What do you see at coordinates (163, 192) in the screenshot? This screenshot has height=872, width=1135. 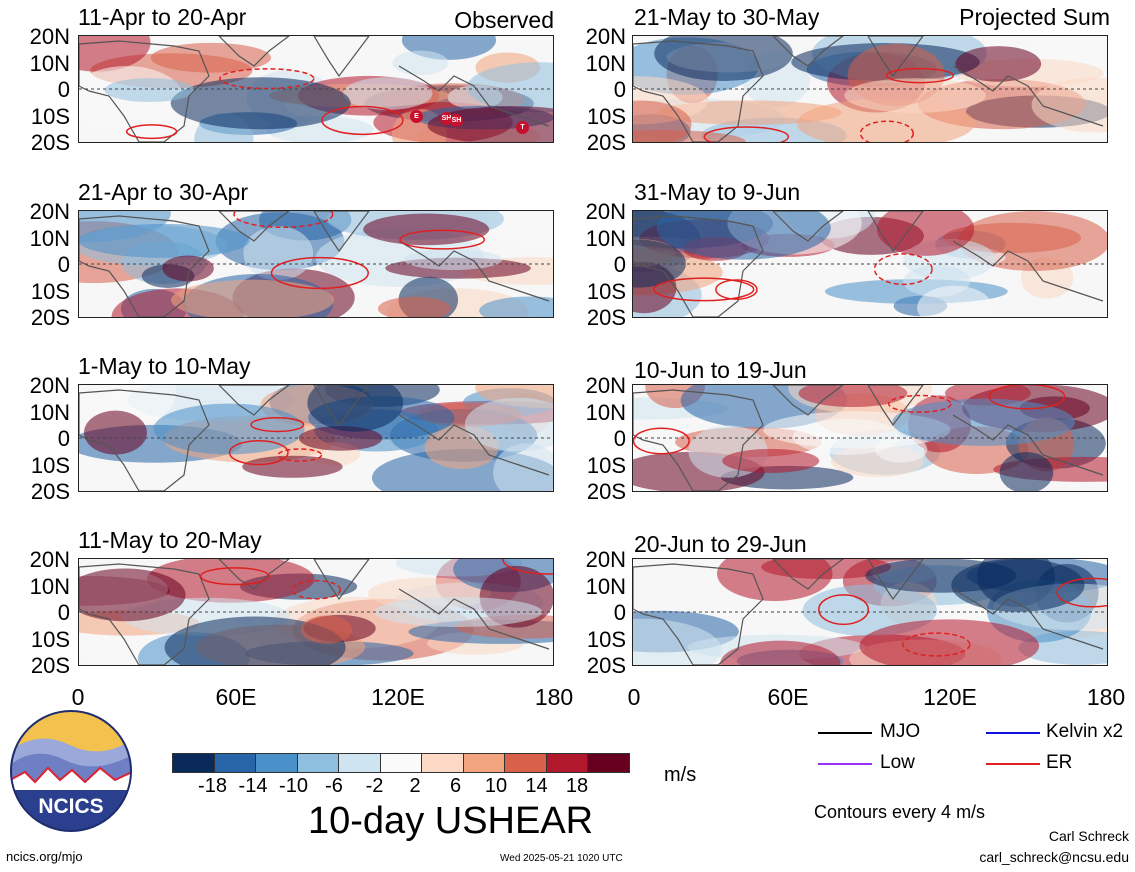 I see `panel-title: 21-Apr to 30-Apr` at bounding box center [163, 192].